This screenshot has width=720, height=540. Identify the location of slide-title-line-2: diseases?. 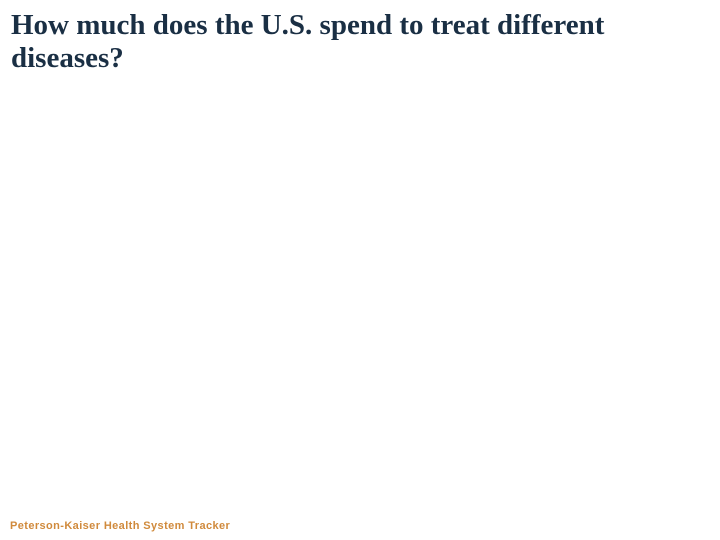
(67, 58).